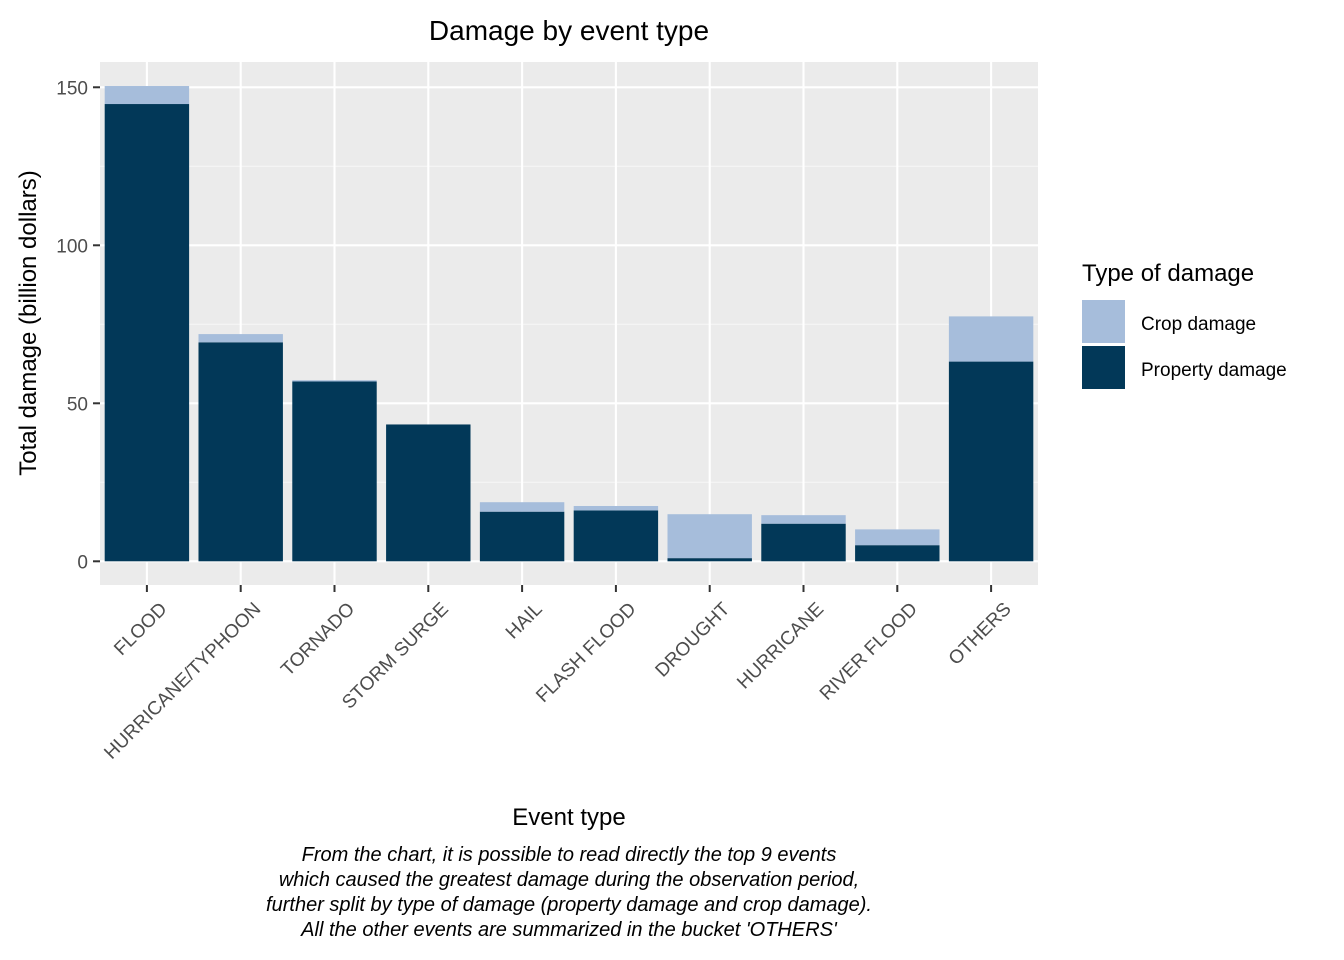  Describe the element at coordinates (980, 634) in the screenshot. I see `x-tick-label: OTHERS` at that location.